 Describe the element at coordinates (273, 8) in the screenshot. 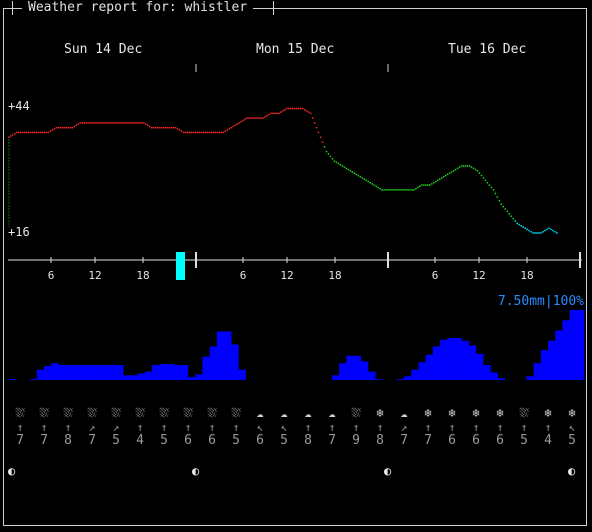

I see `title-bracket-right` at that location.